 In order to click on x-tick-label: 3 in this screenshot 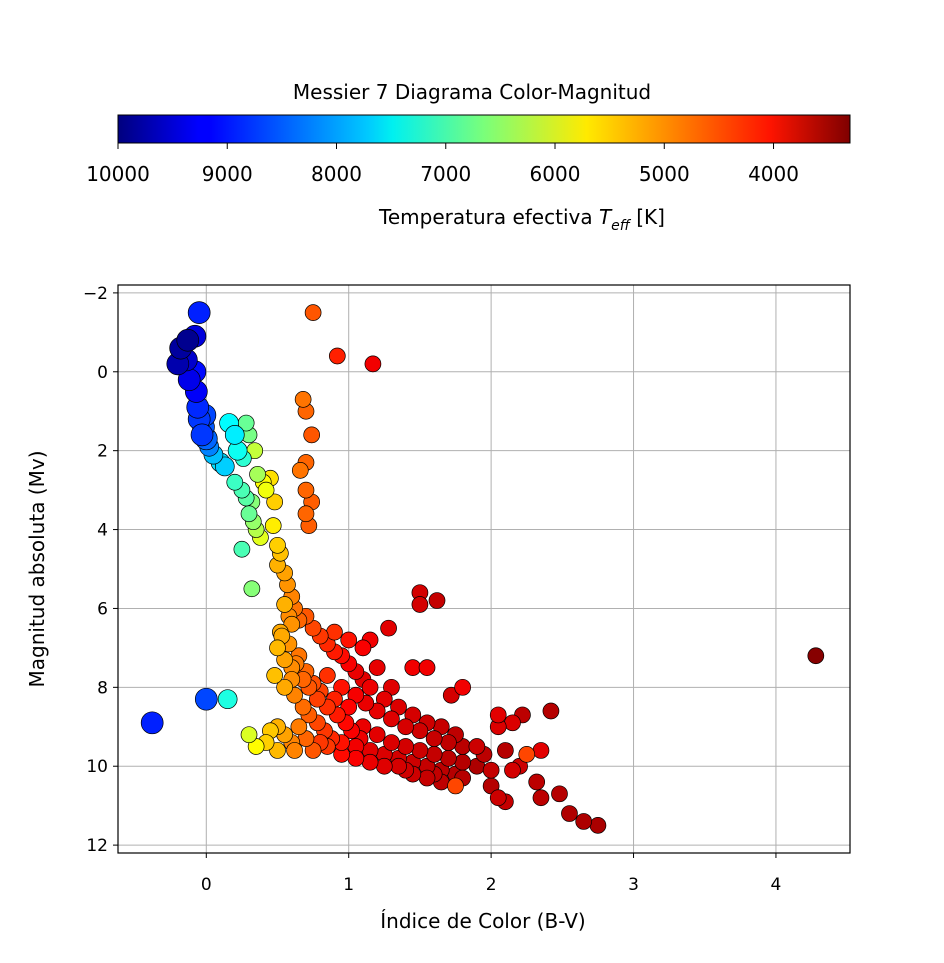, I will do `click(633, 885)`.